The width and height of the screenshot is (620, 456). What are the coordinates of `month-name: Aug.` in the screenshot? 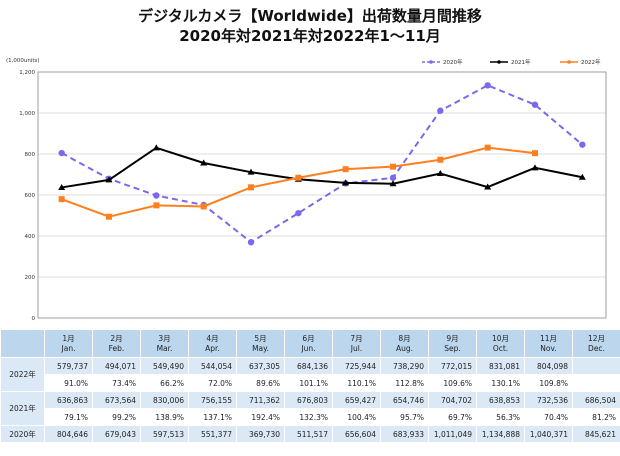 It's located at (404, 348).